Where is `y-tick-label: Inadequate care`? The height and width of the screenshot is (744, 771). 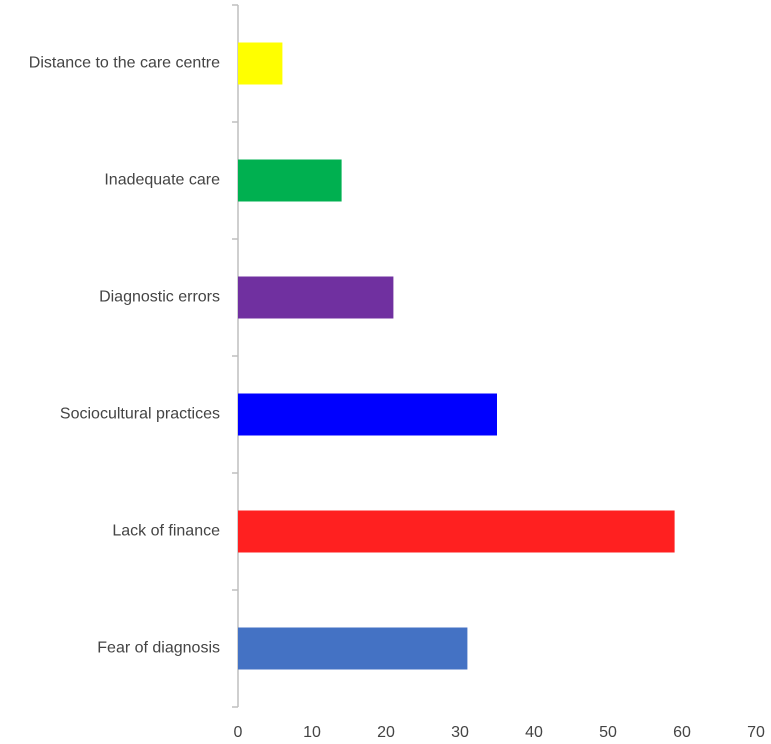
y-tick-label: Inadequate care is located at coordinates (162, 180).